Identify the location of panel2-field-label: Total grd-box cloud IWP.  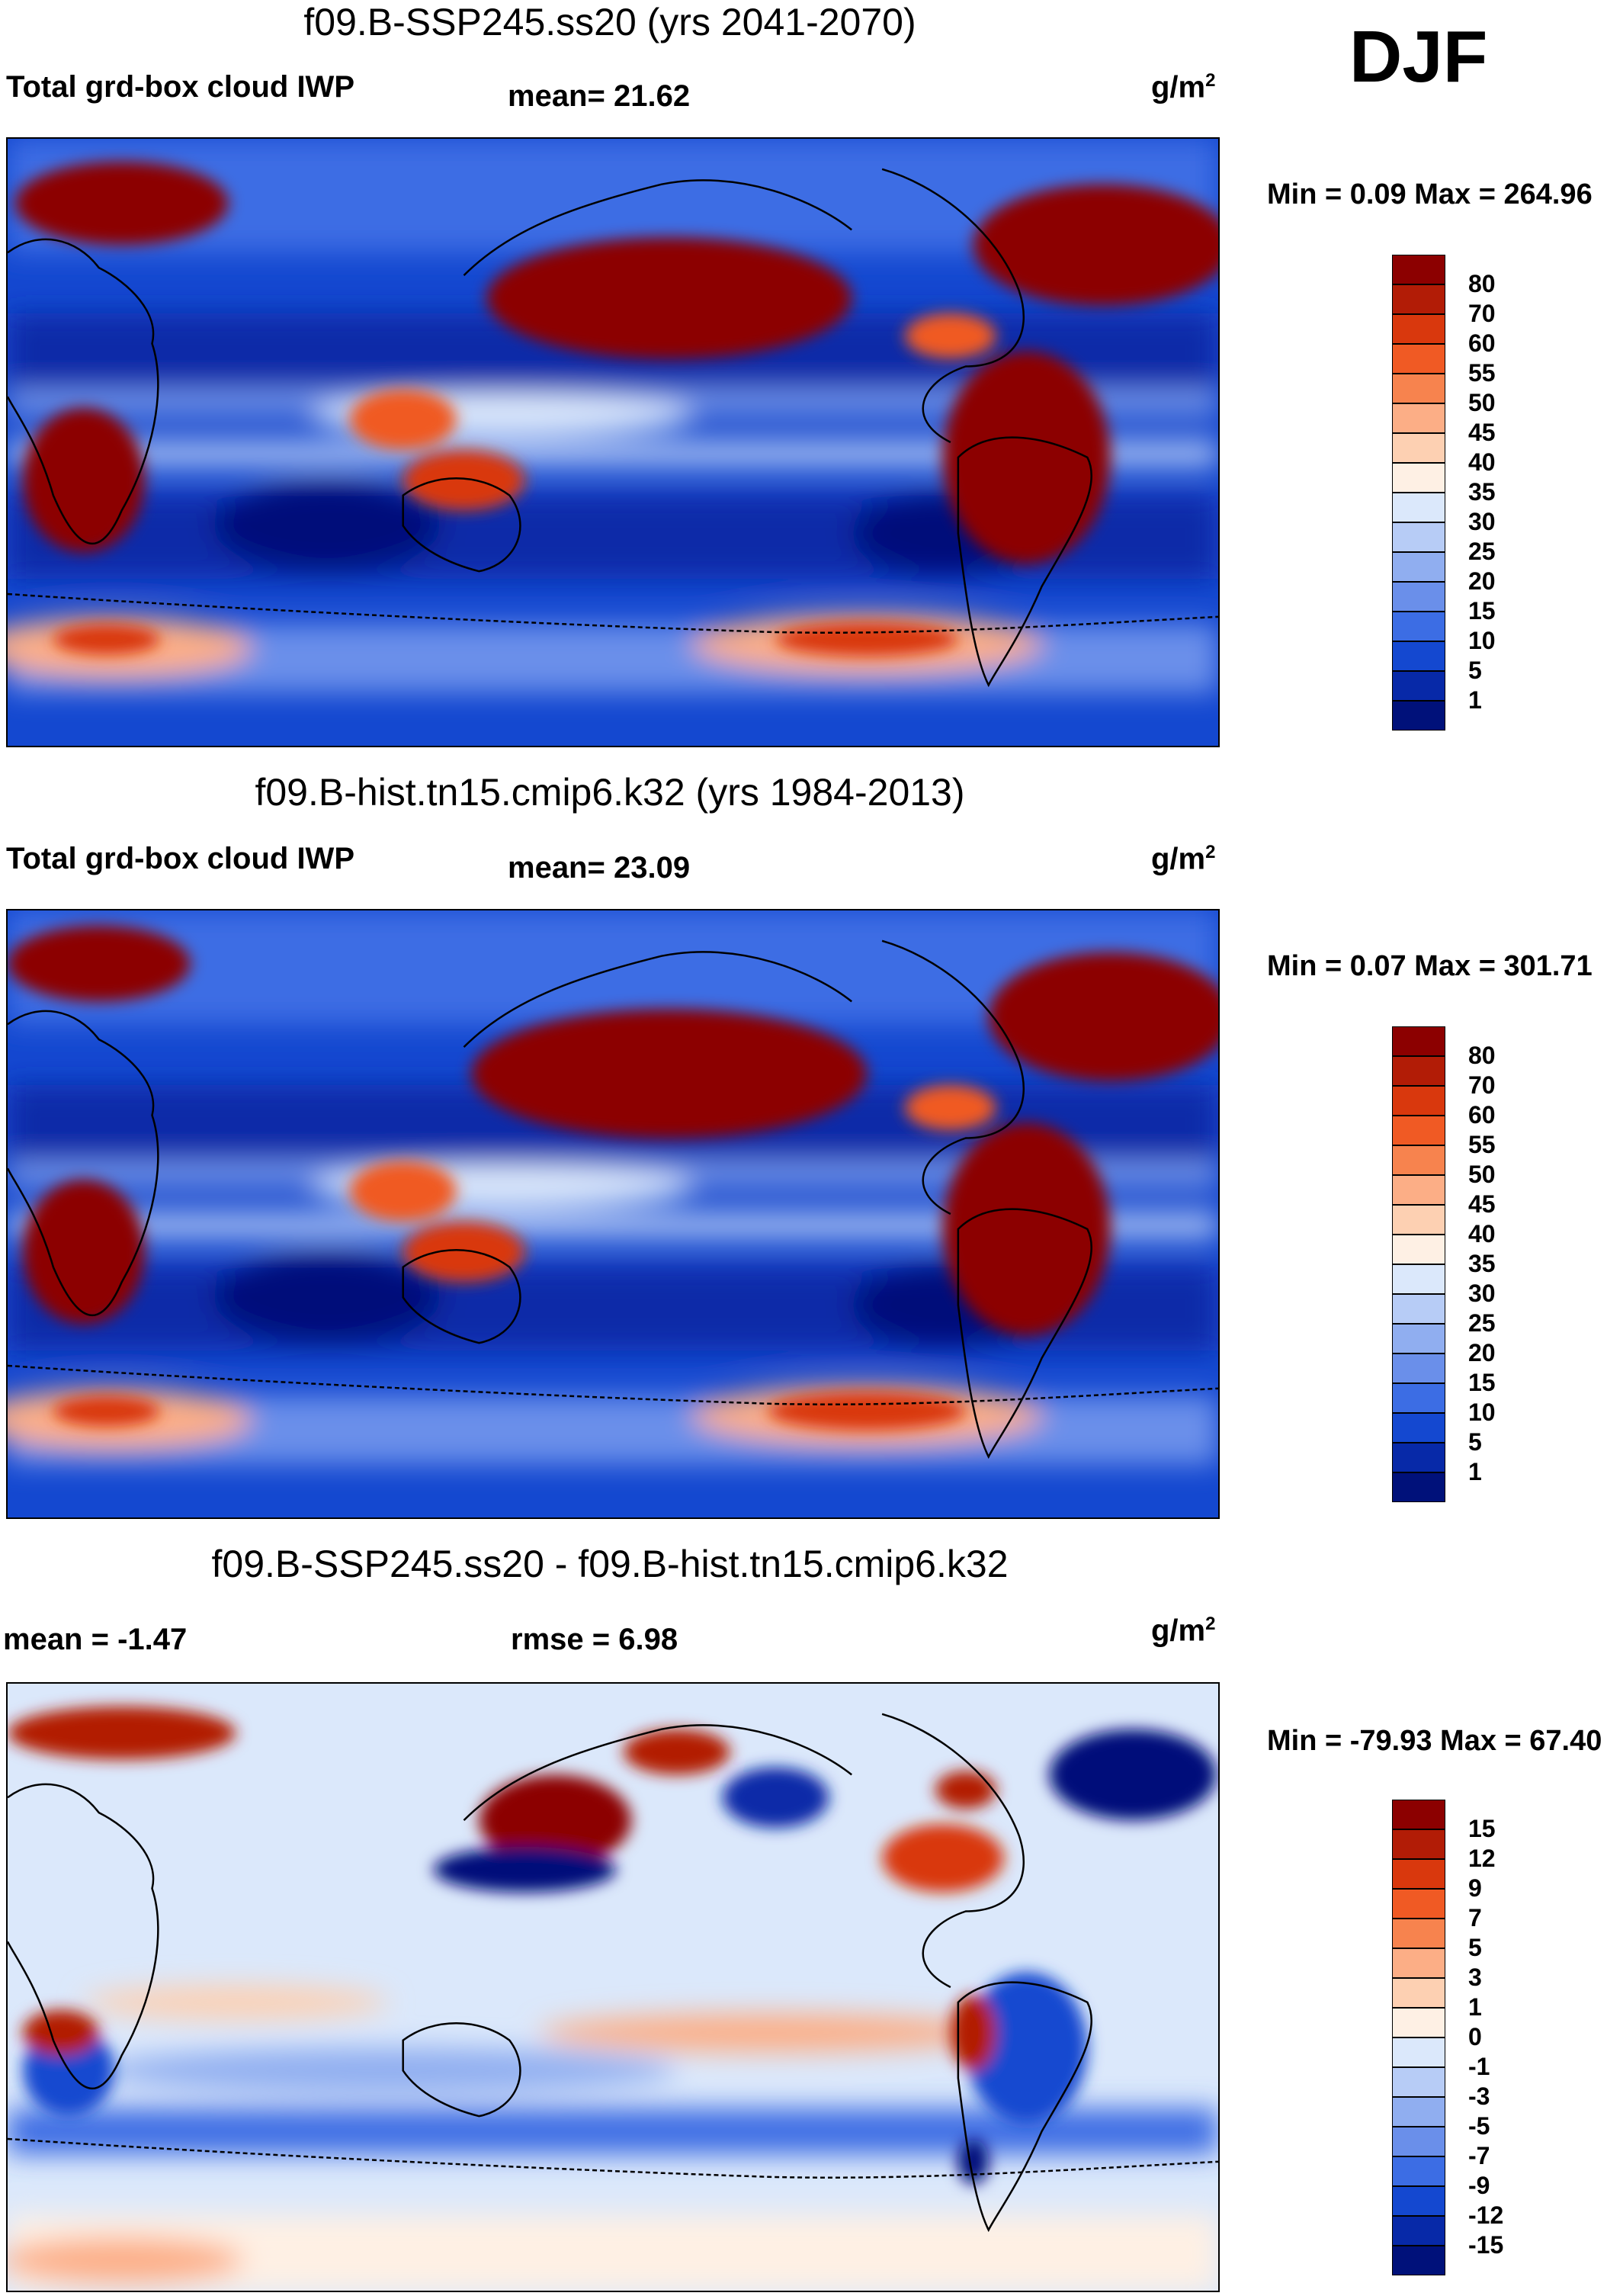
(180, 858).